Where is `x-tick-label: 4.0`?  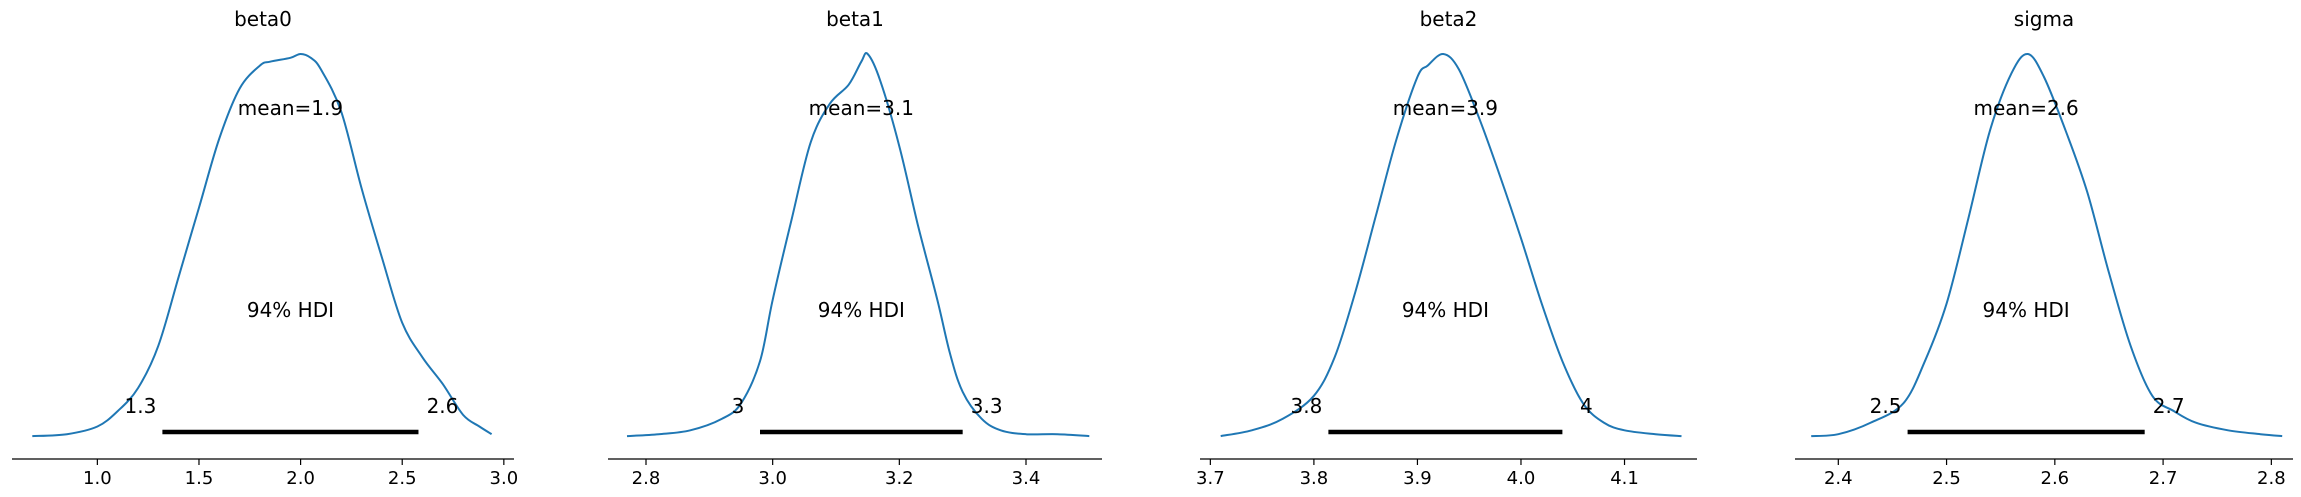 x-tick-label: 4.0 is located at coordinates (1521, 478).